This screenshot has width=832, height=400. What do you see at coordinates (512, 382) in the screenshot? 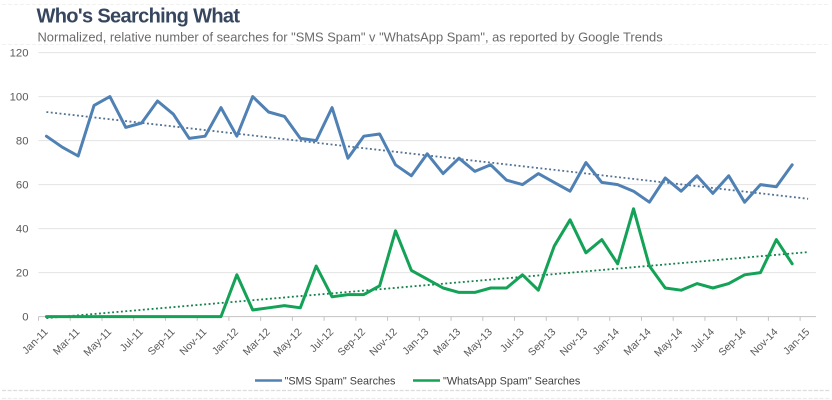
I see `svg-text: "WhatsApp Spam" Searches` at bounding box center [512, 382].